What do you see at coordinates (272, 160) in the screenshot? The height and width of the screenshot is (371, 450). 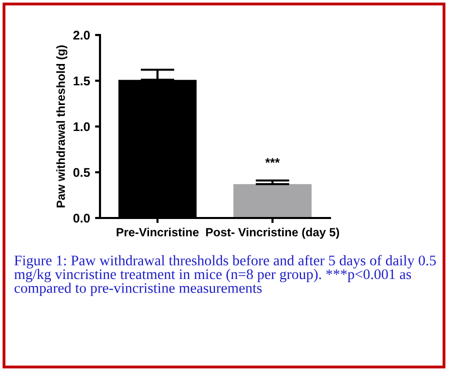 I see `annotation: ***` at bounding box center [272, 160].